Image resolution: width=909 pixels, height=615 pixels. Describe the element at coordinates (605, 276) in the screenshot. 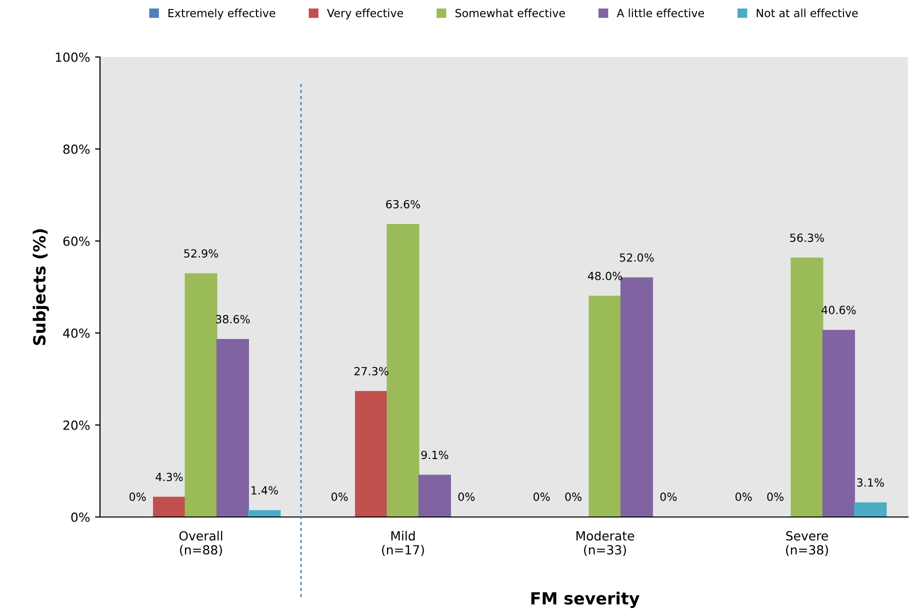

I see `data-label: 48.0%` at that location.